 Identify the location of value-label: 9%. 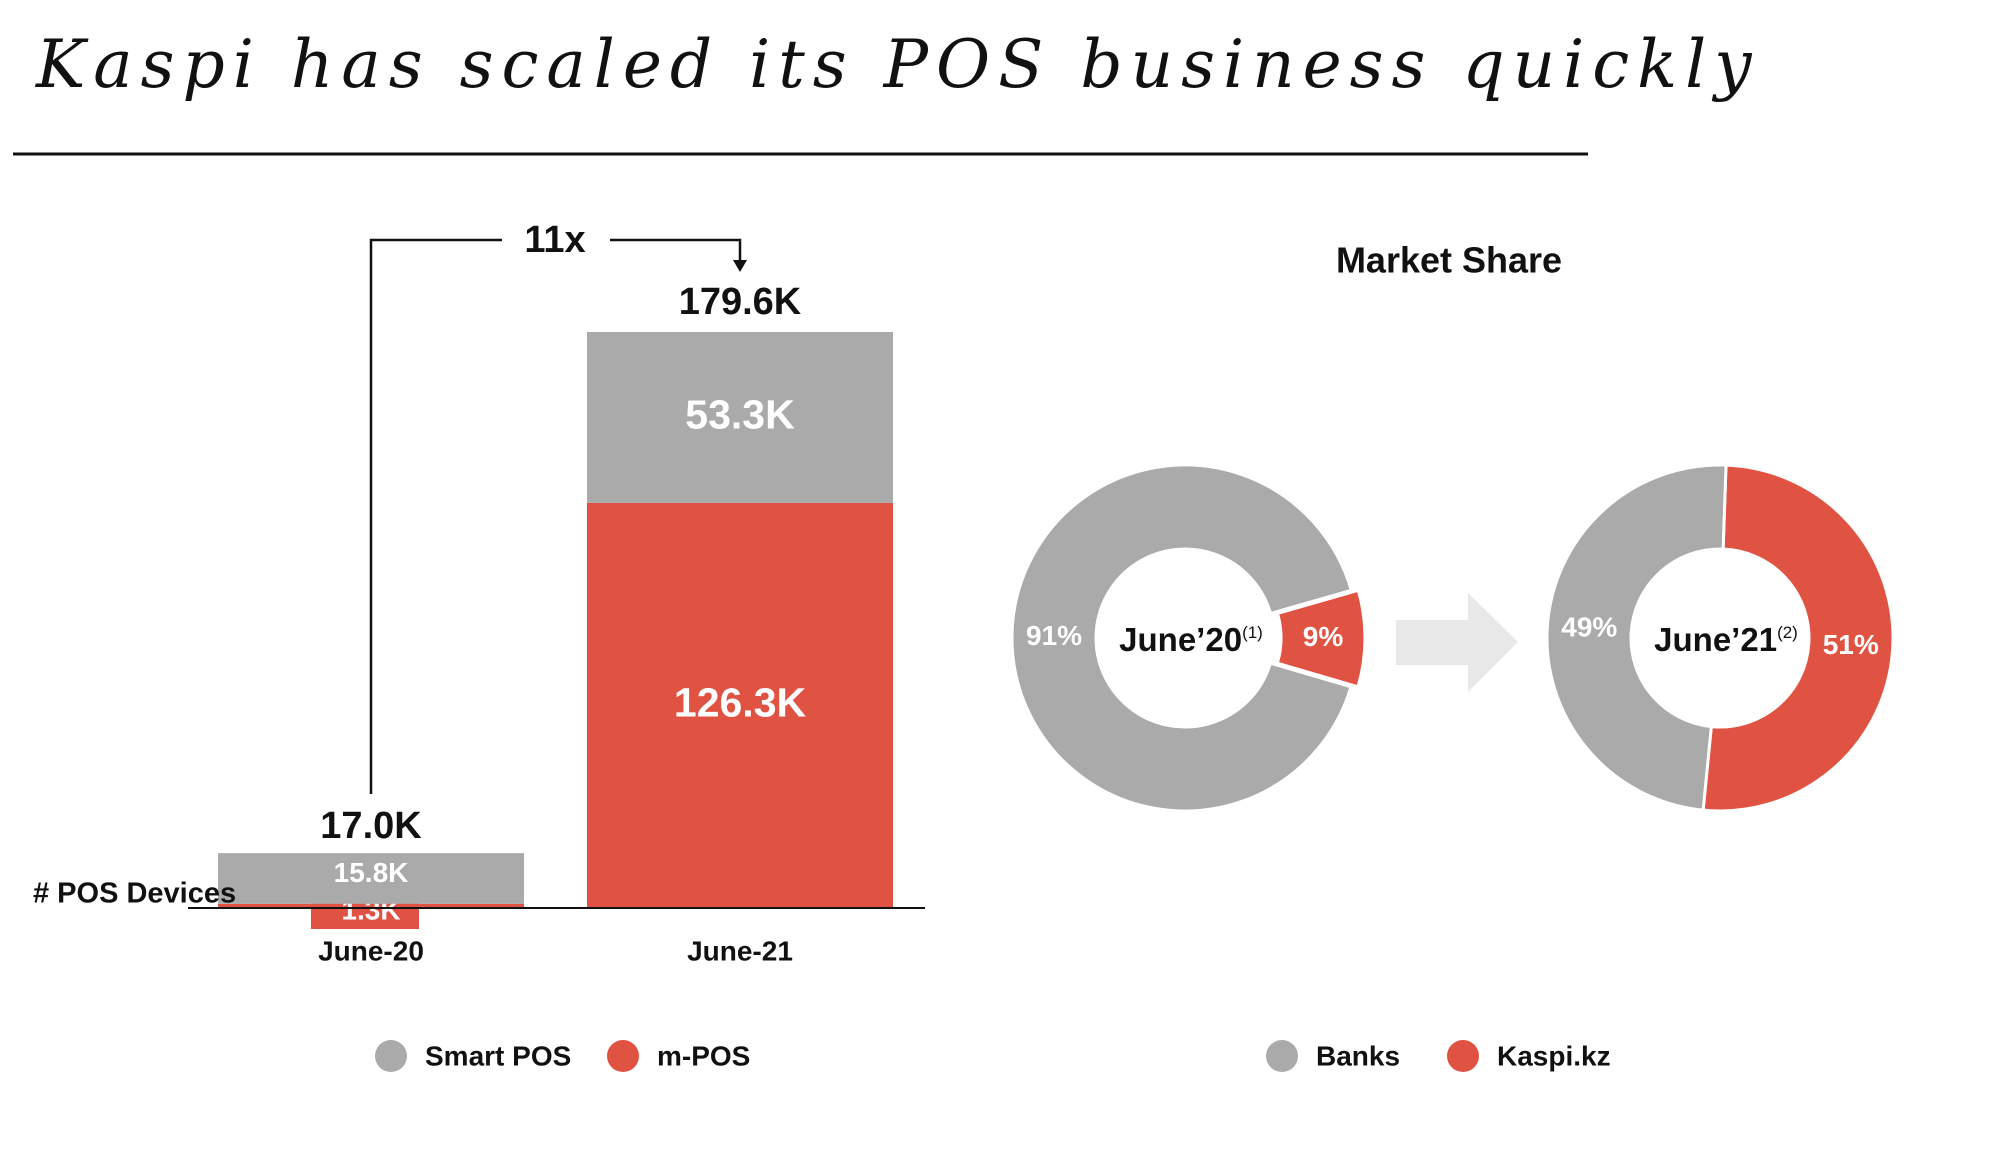
(1323, 636).